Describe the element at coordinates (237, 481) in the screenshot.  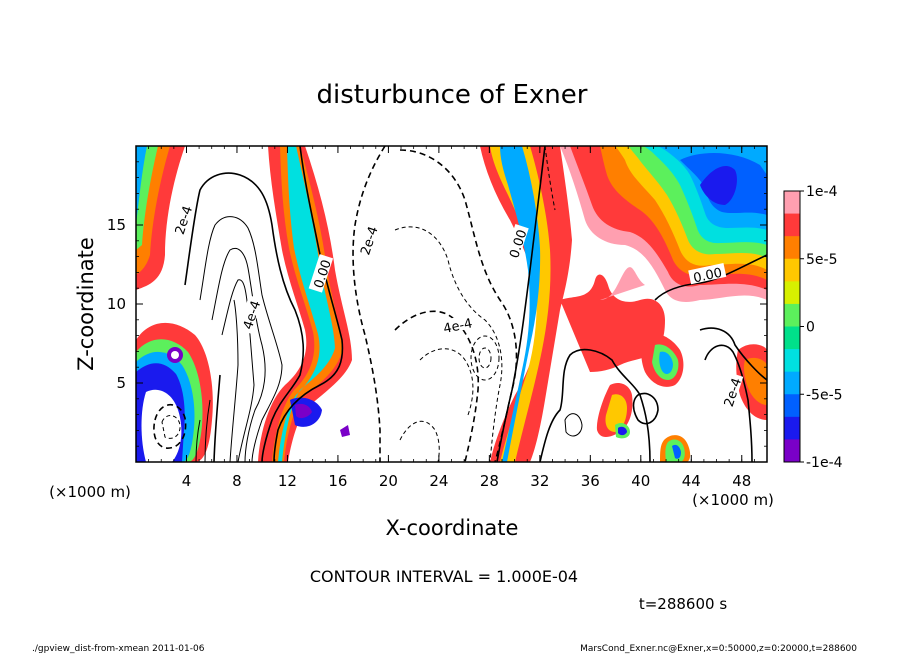
I see `x-tick-label: 8` at that location.